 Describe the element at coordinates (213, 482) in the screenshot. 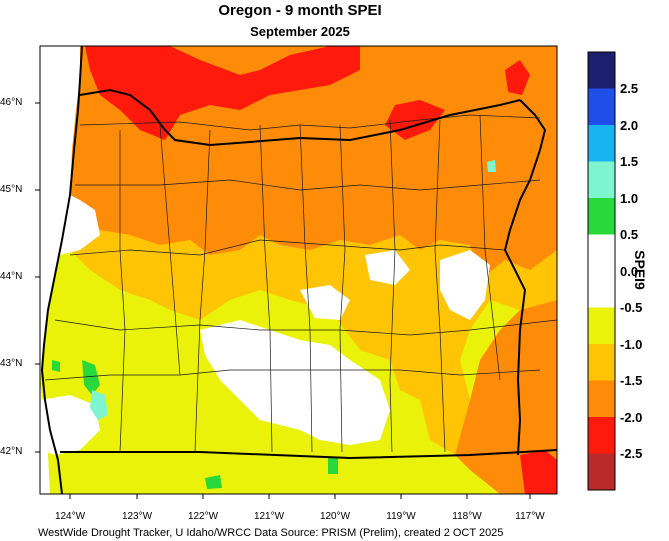

I see `region-wet-se2` at that location.